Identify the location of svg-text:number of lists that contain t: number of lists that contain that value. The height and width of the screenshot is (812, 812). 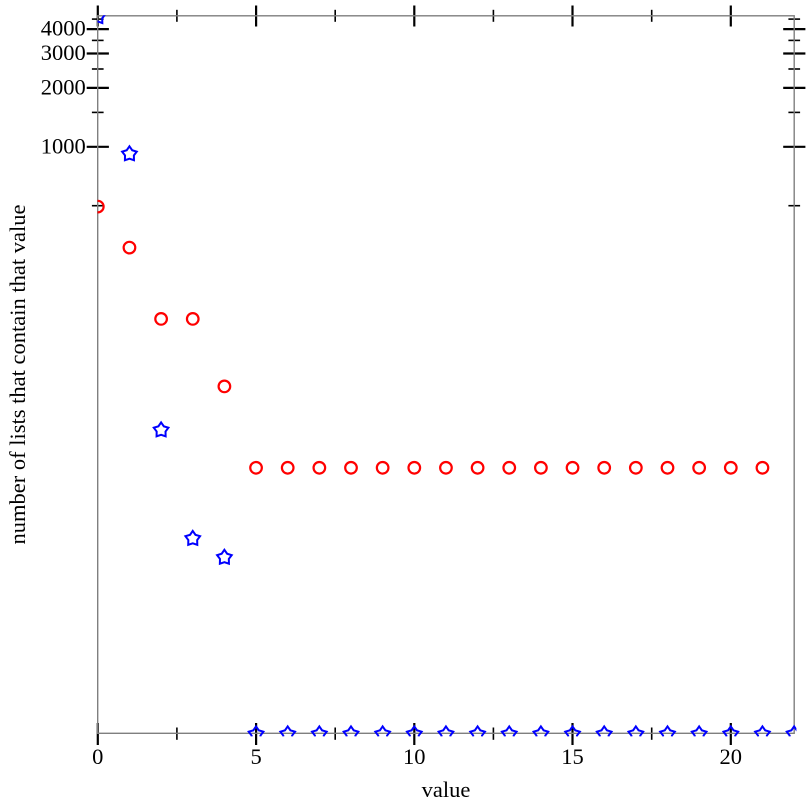
(17, 375).